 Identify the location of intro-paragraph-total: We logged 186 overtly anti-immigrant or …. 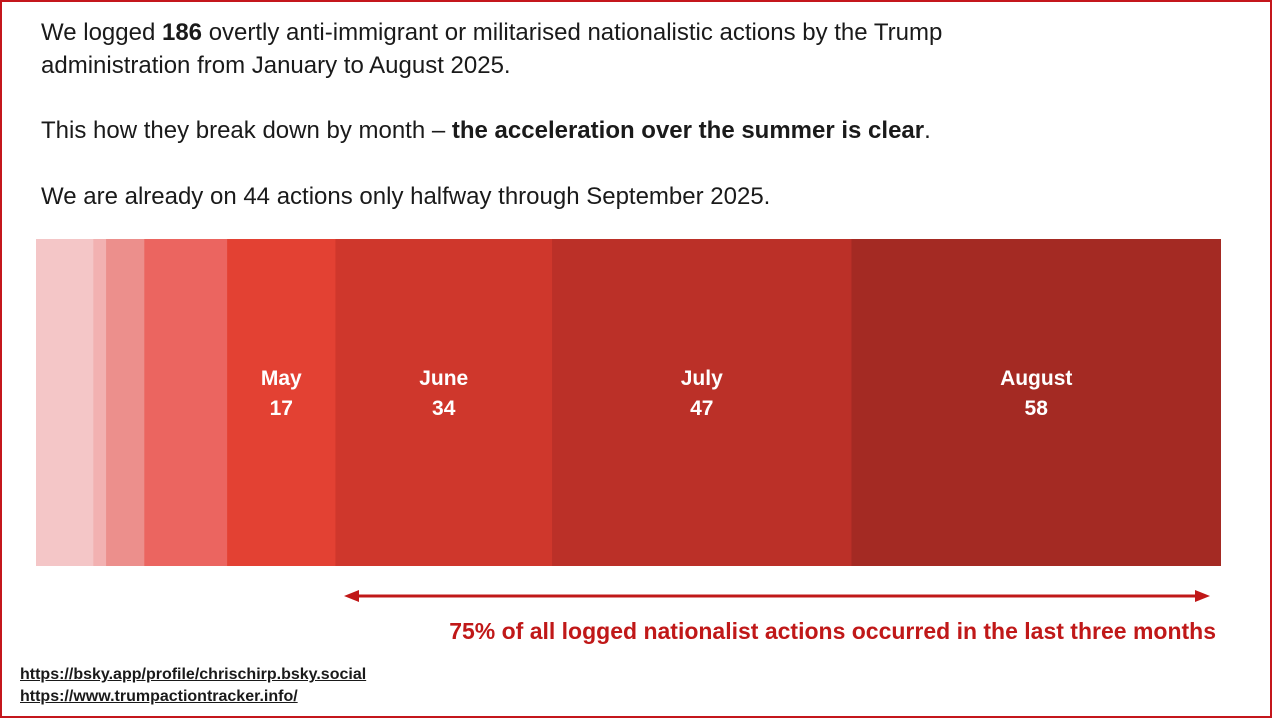
(546, 49).